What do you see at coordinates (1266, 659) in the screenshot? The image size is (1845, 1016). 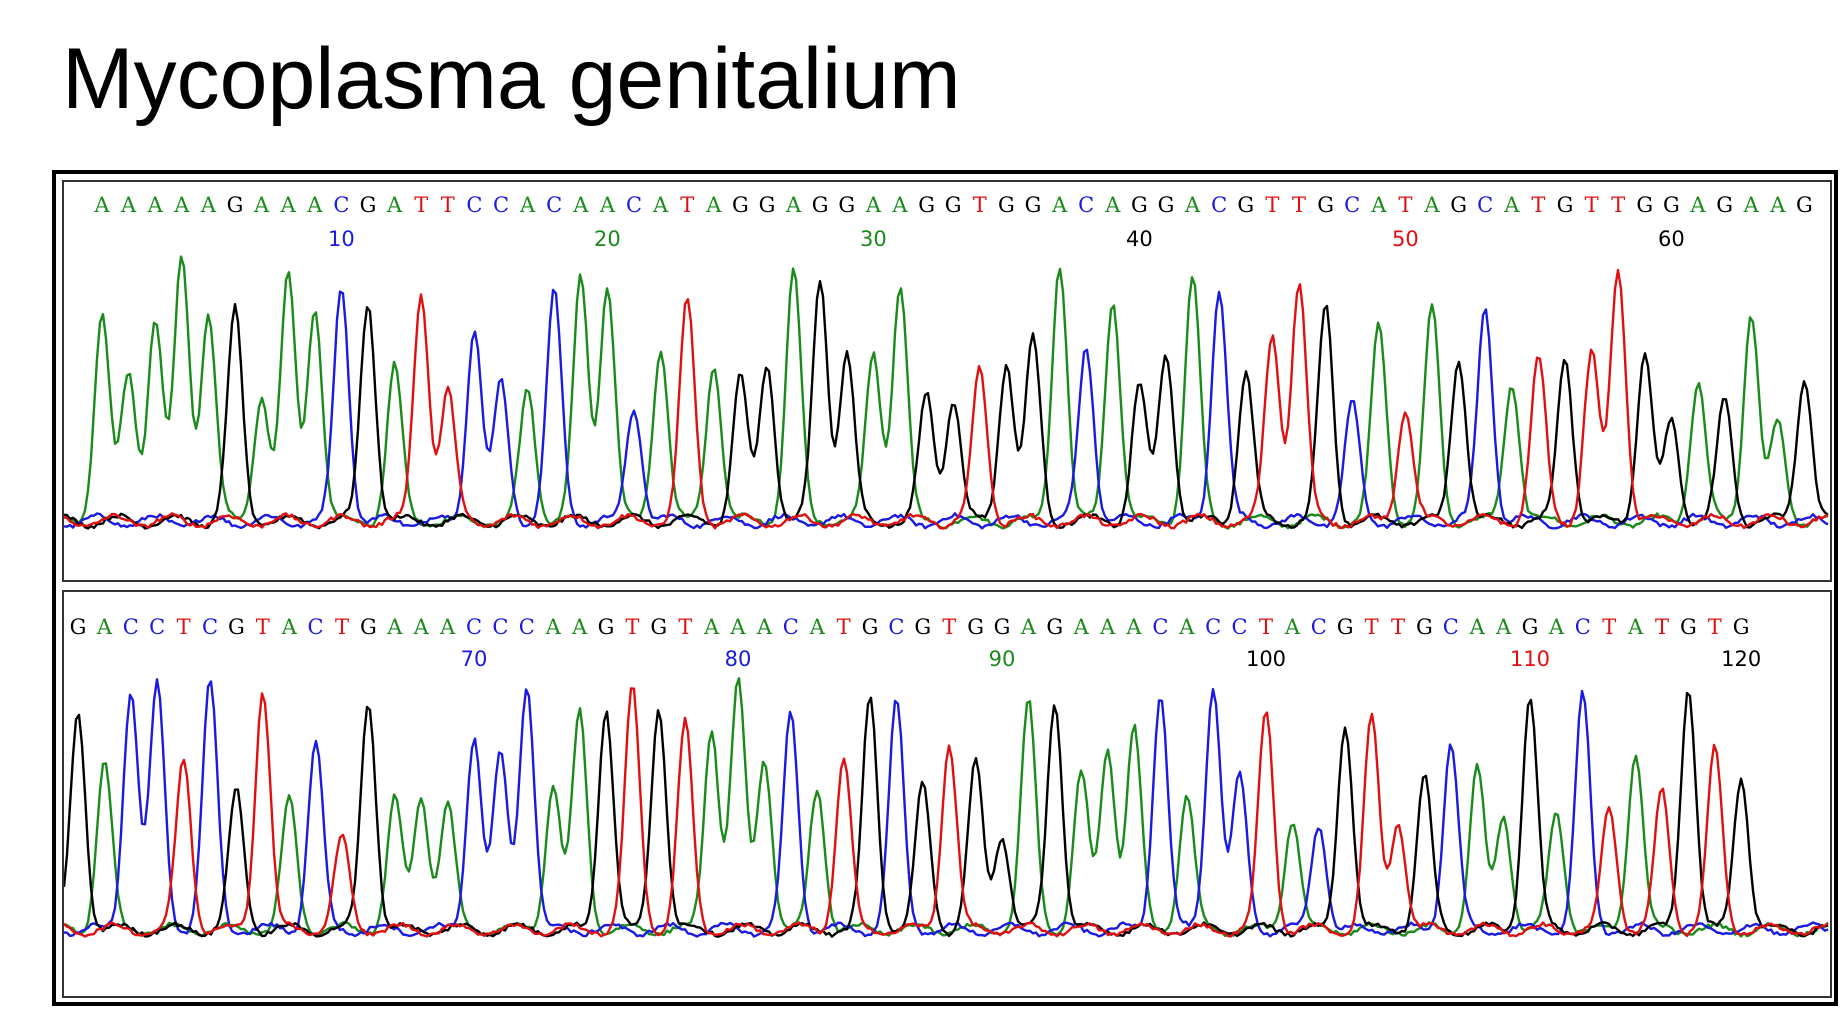 I see `position-label: 100` at bounding box center [1266, 659].